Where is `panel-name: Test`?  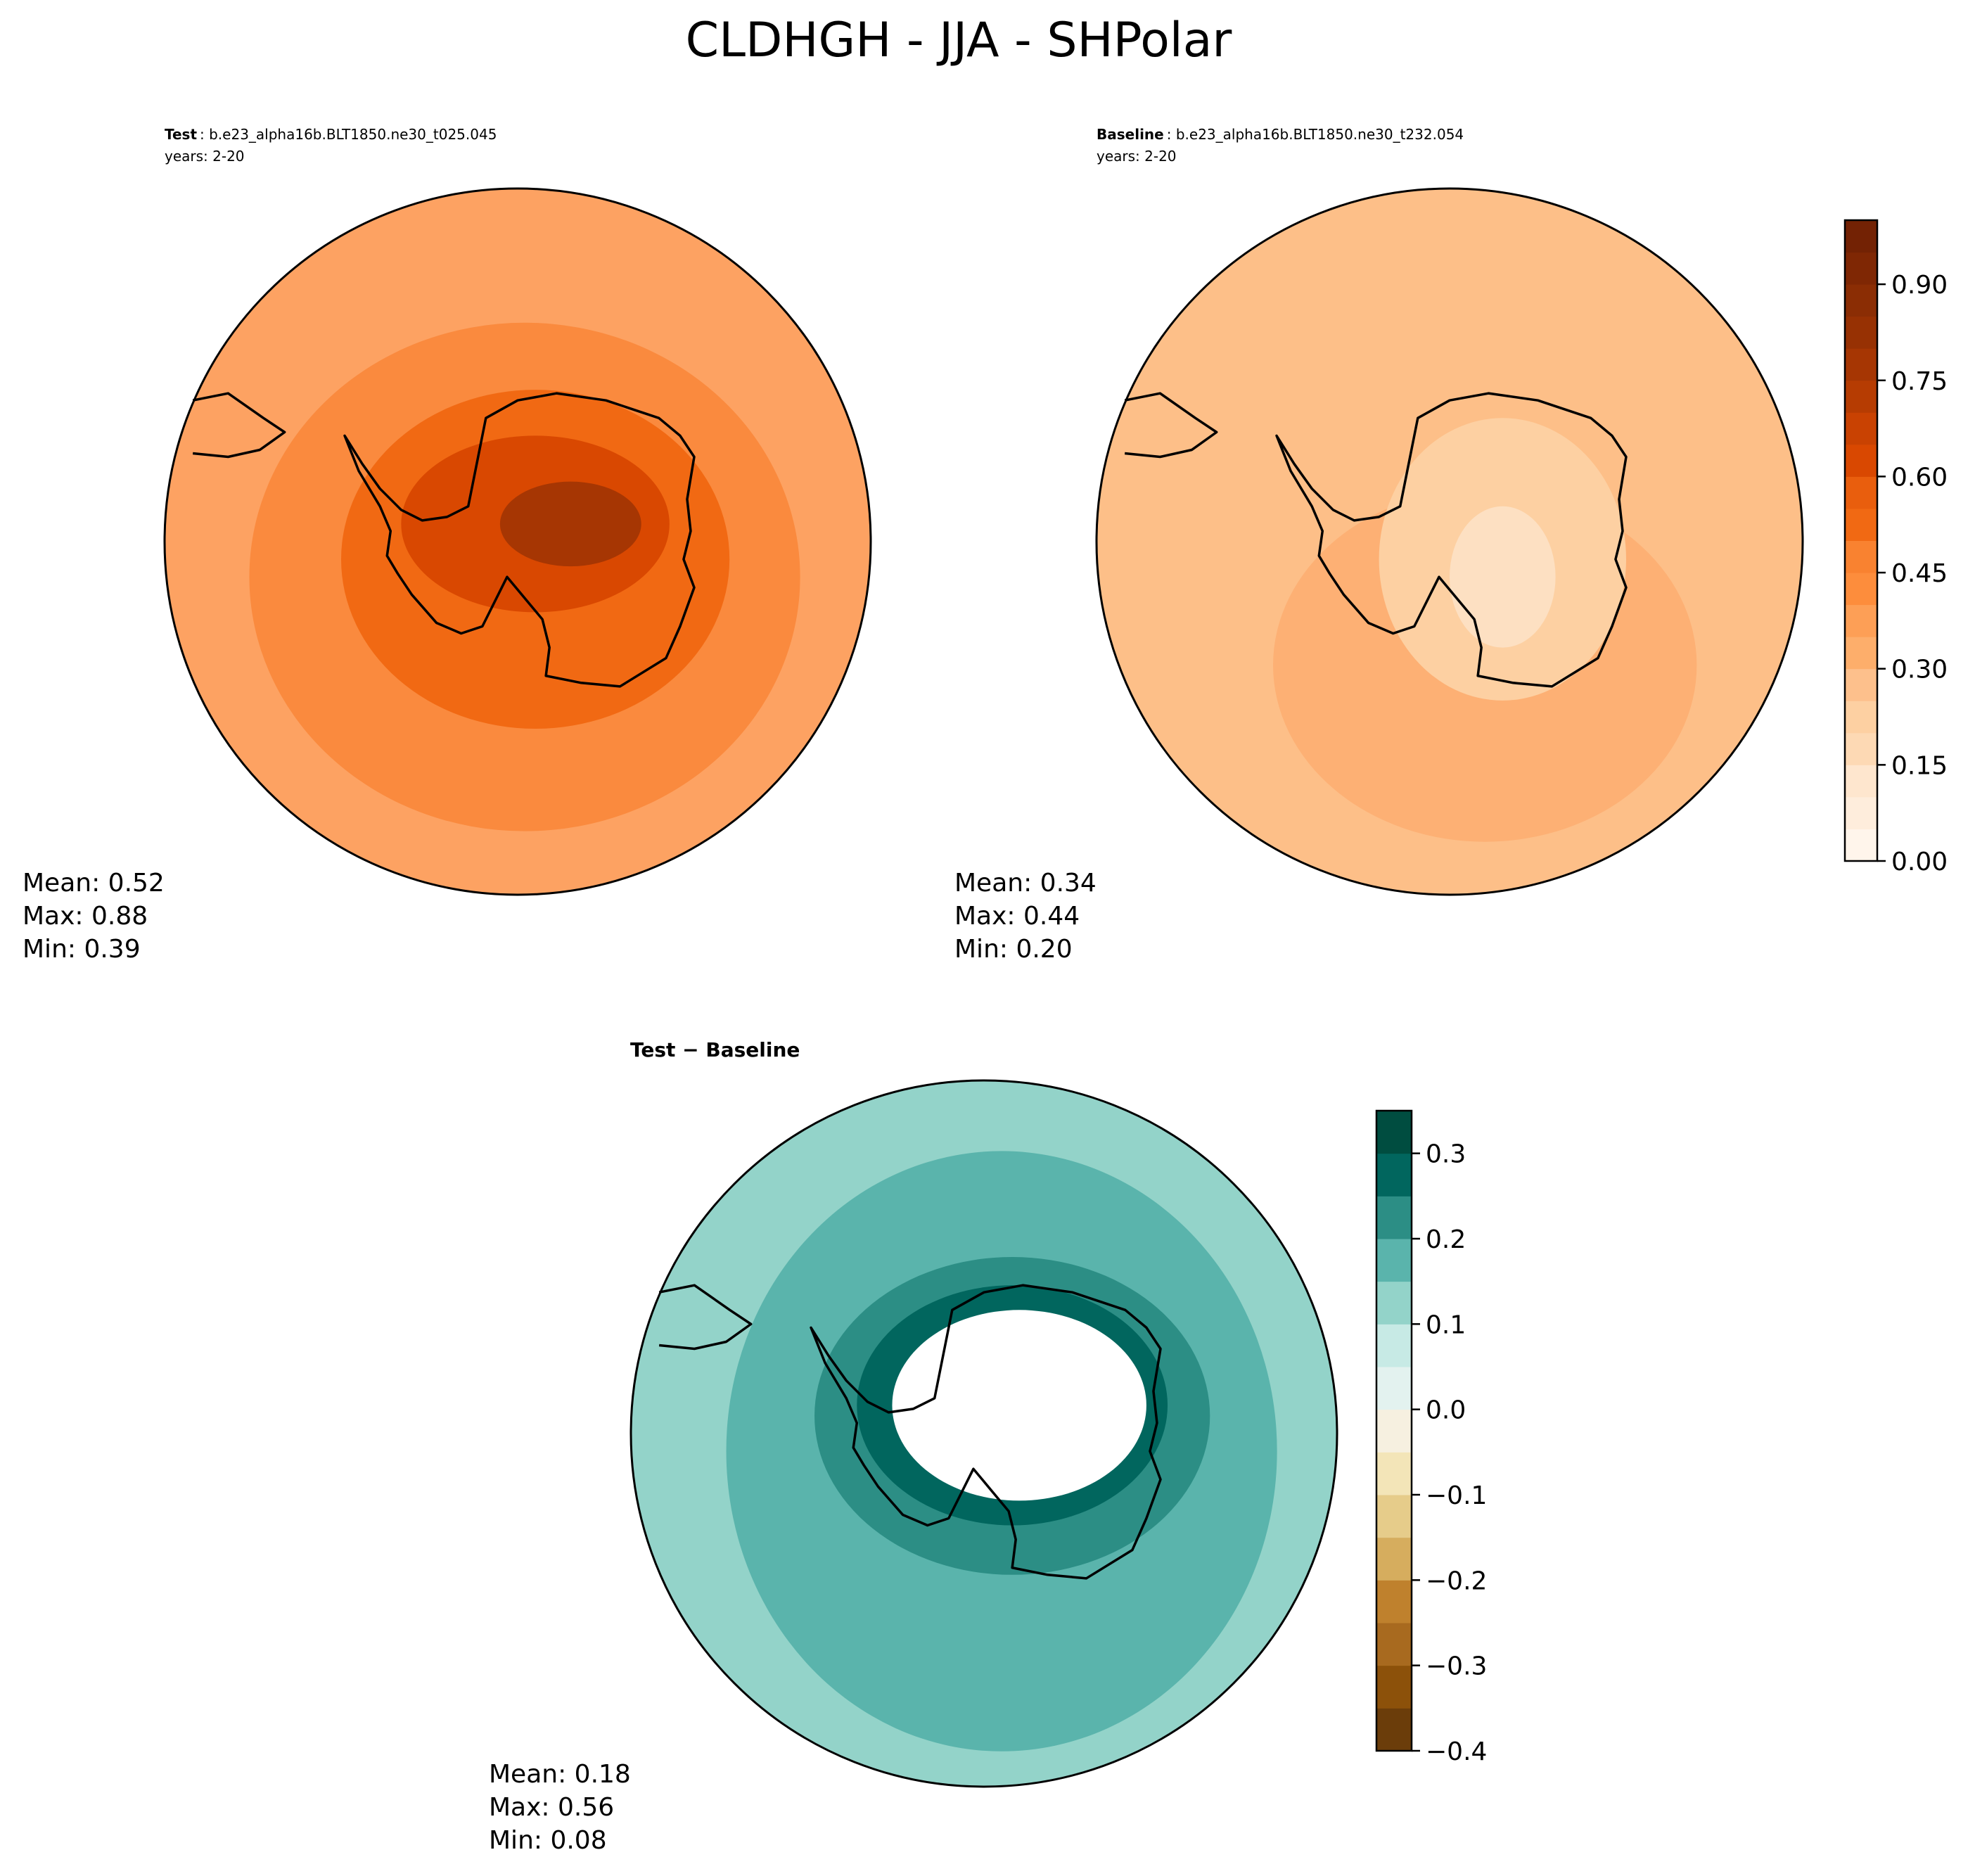
panel-name: Test is located at coordinates (181, 134).